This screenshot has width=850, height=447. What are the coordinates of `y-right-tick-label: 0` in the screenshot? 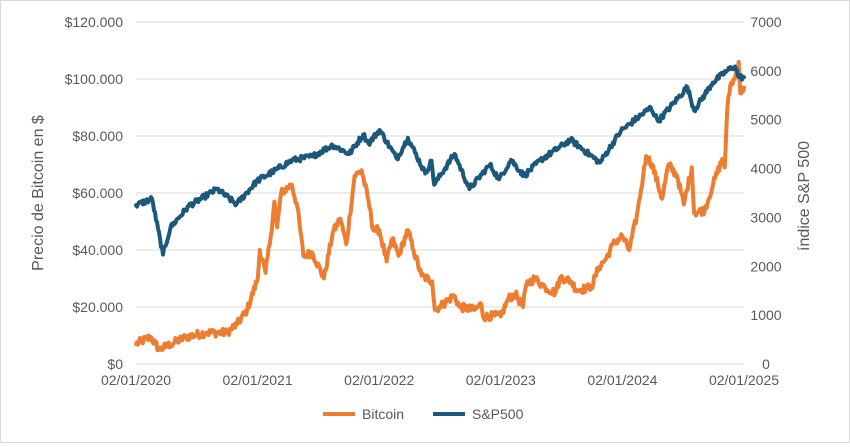 It's located at (766, 364).